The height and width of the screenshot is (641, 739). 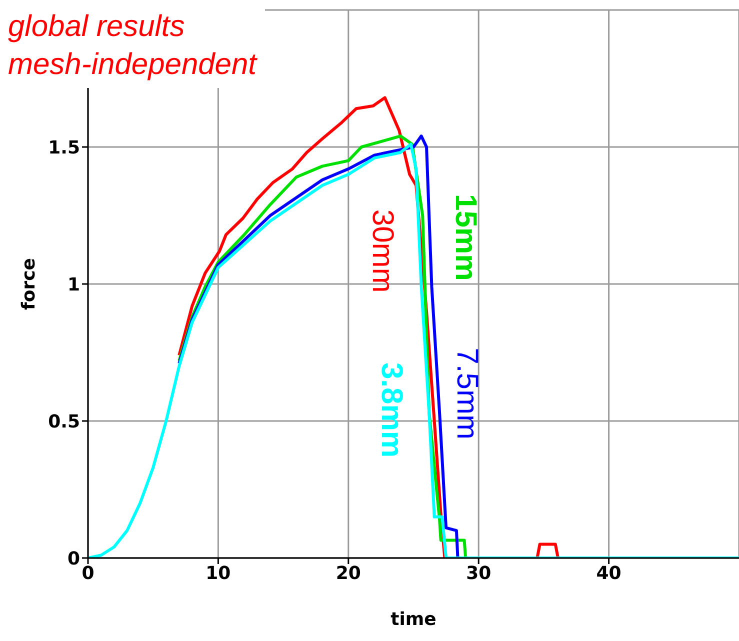 I want to click on text: 15mm, so click(x=465, y=237).